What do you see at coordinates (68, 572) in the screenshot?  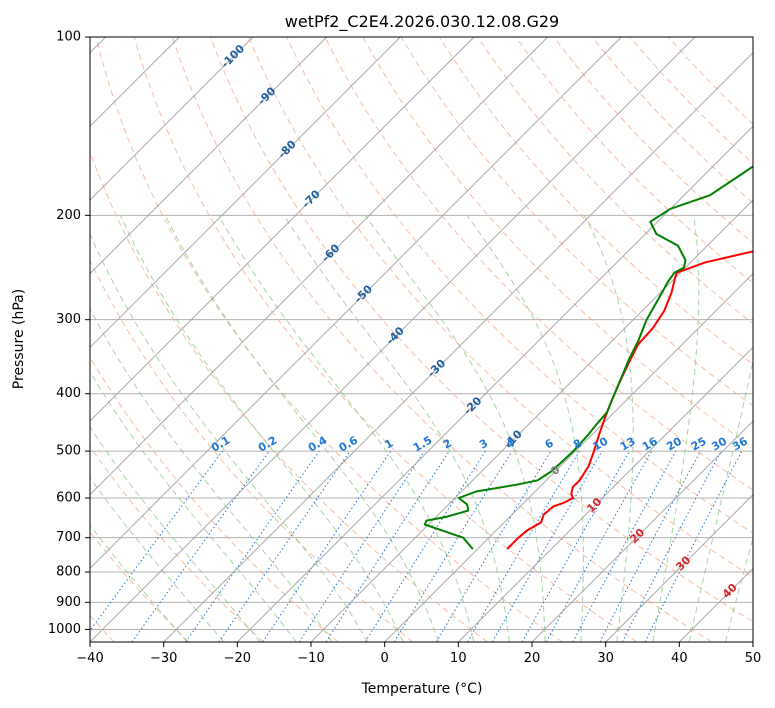 I see `y-tick-label: 800` at bounding box center [68, 572].